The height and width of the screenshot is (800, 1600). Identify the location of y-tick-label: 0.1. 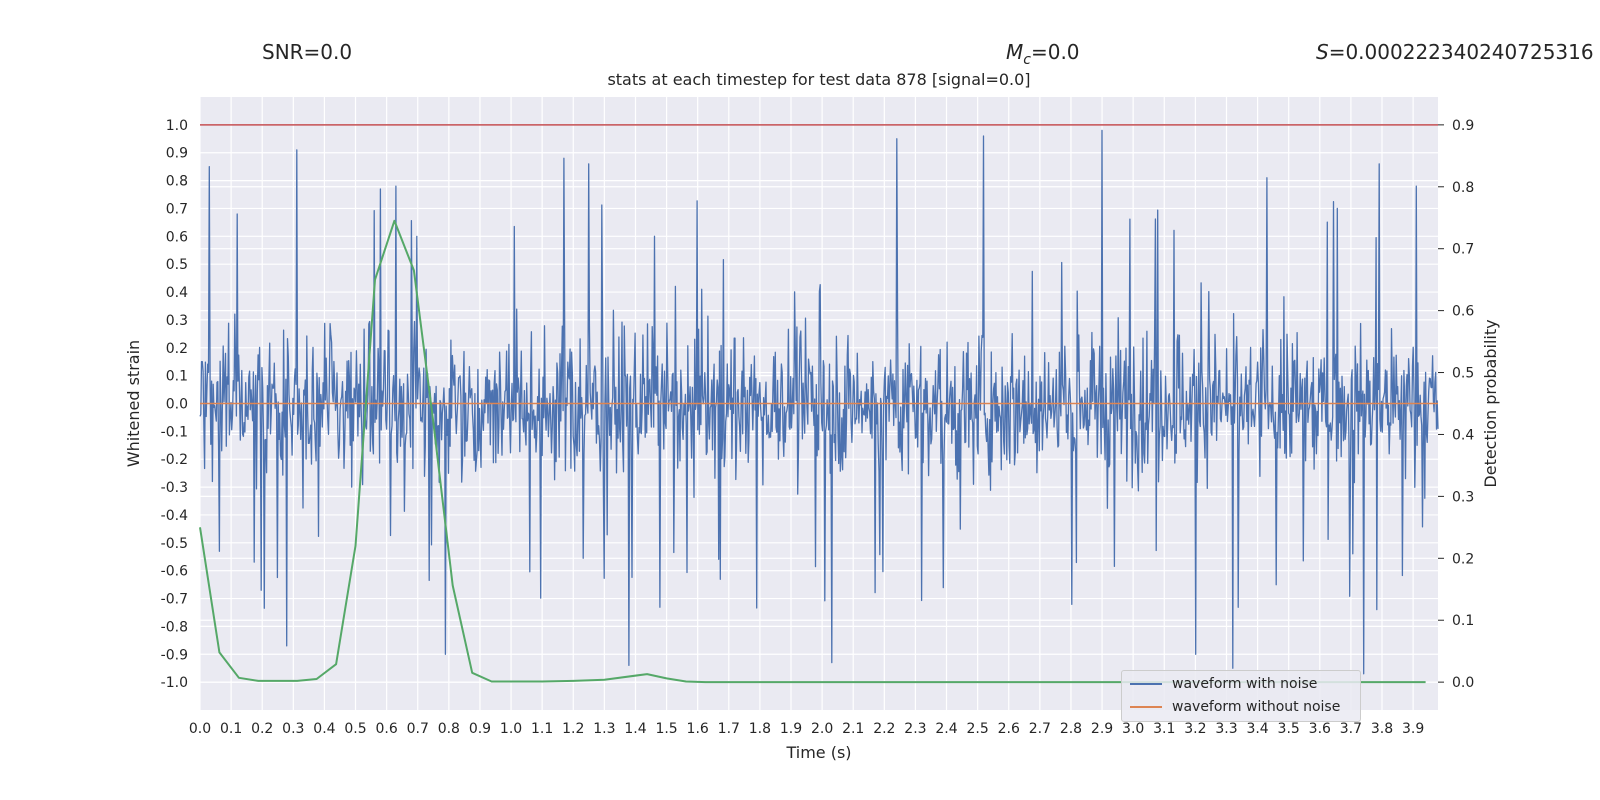
(177, 377).